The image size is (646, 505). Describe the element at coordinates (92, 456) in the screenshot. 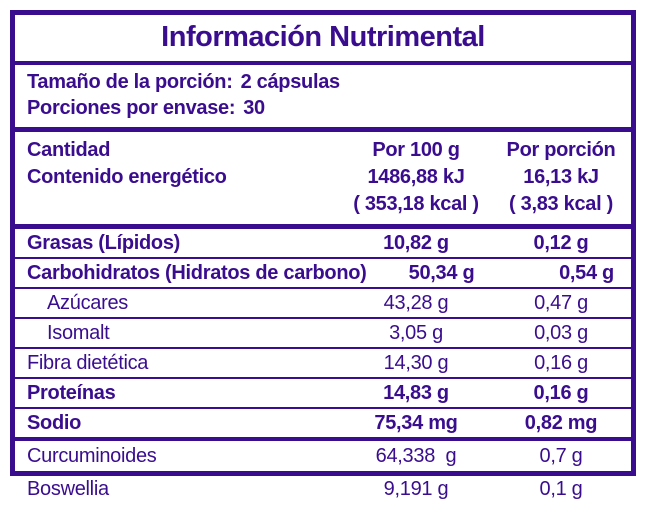

I see `row-label: Curcuminoides` at that location.